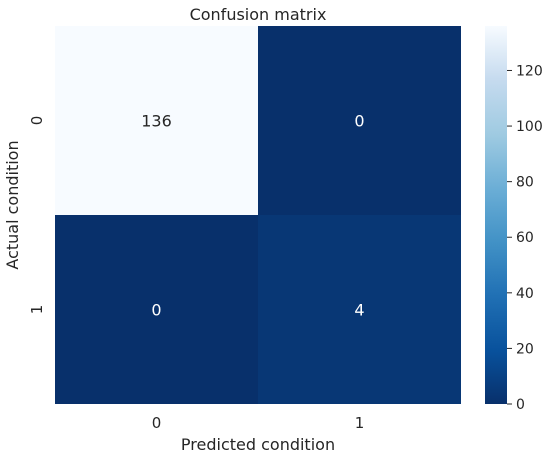  What do you see at coordinates (525, 294) in the screenshot?
I see `colorbar-tick-label: 40` at bounding box center [525, 294].